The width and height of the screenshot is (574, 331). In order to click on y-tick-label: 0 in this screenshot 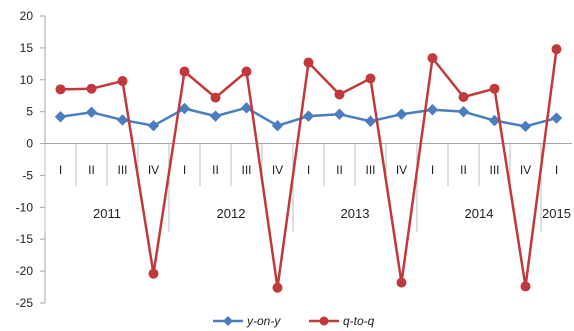, I will do `click(29, 144)`.